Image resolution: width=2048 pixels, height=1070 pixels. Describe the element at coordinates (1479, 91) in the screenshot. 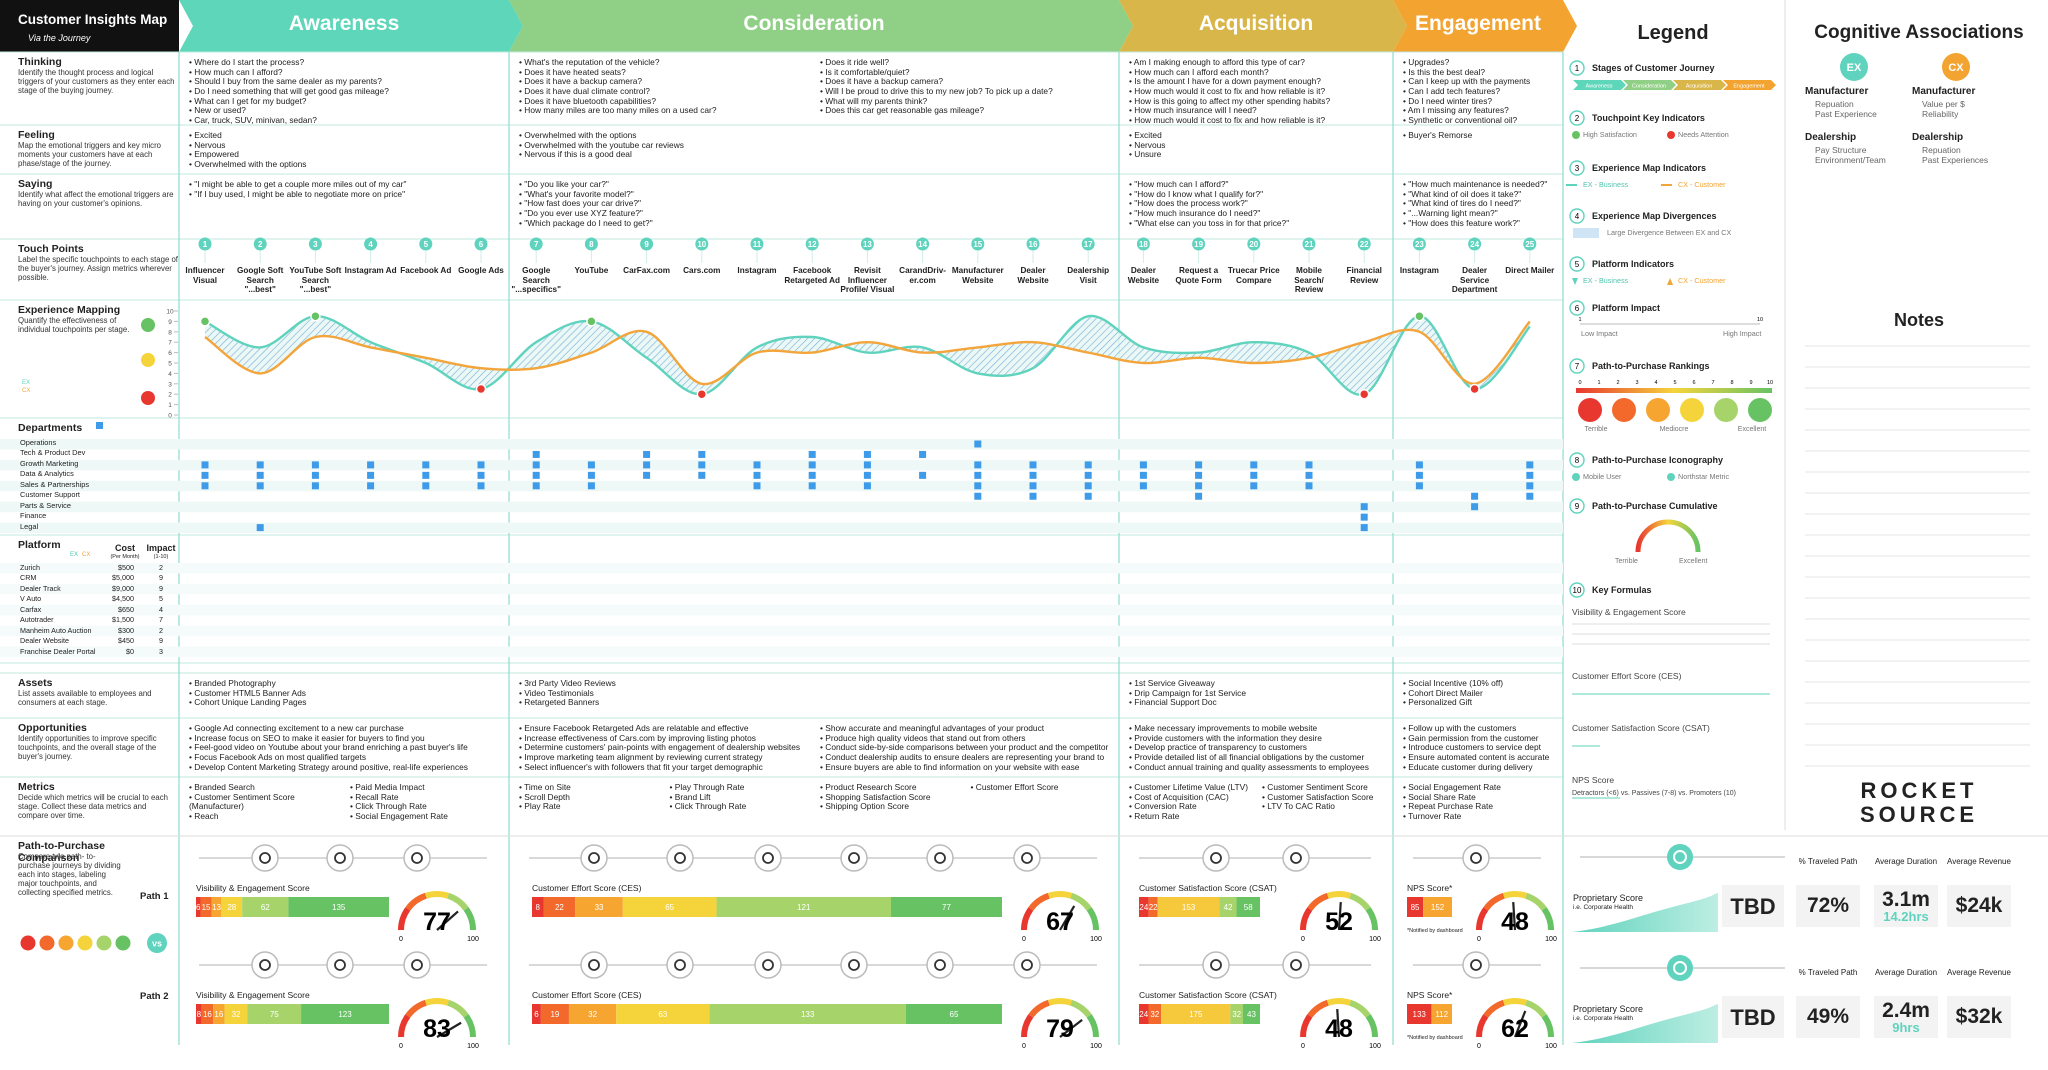

I see `list-item: Can I add tech features?` at that location.